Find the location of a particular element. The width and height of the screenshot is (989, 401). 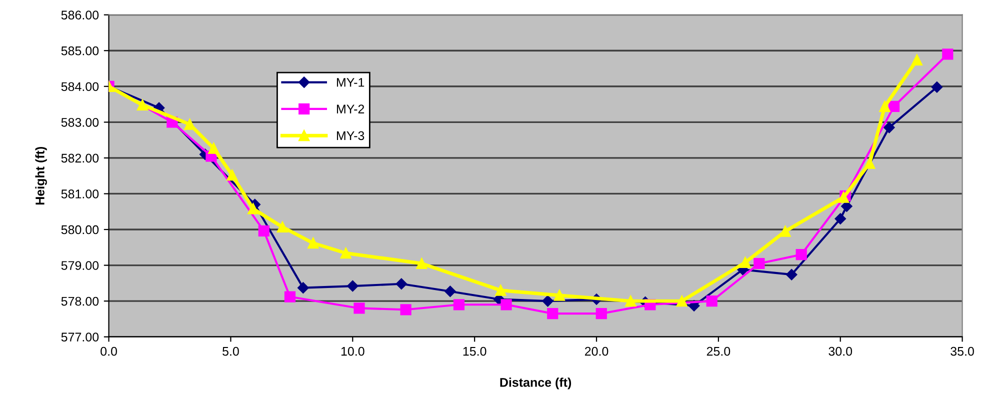

y-tick-label: 580.00 is located at coordinates (80, 229).